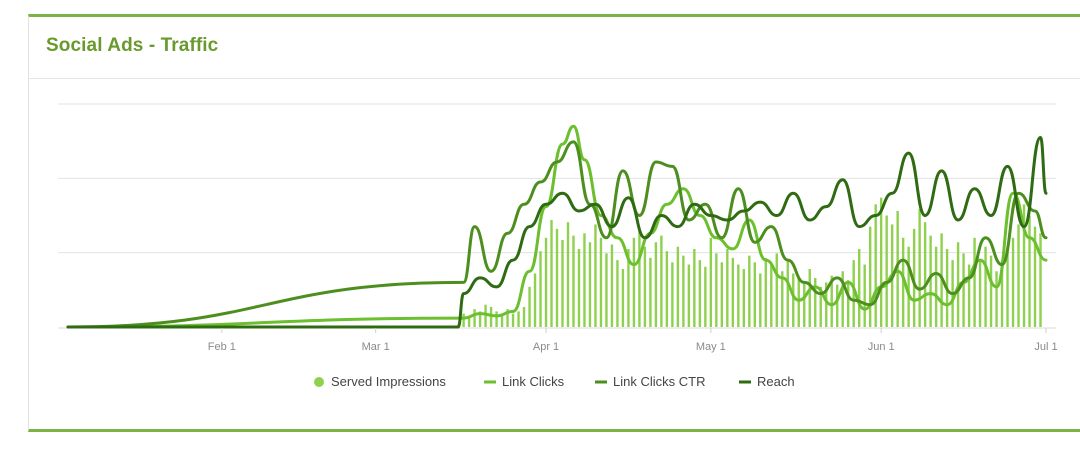  I want to click on legend-label: Link Clicks, so click(533, 381).